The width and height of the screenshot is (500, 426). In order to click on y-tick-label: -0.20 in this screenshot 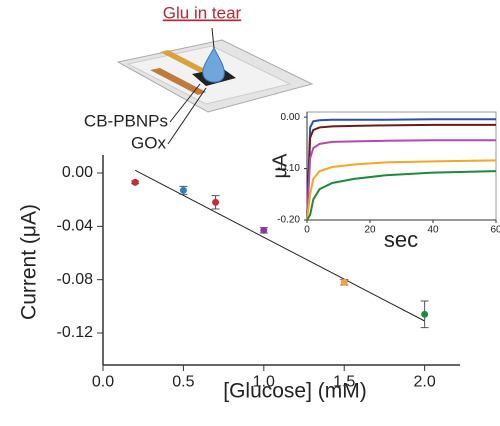, I will do `click(288, 220)`.